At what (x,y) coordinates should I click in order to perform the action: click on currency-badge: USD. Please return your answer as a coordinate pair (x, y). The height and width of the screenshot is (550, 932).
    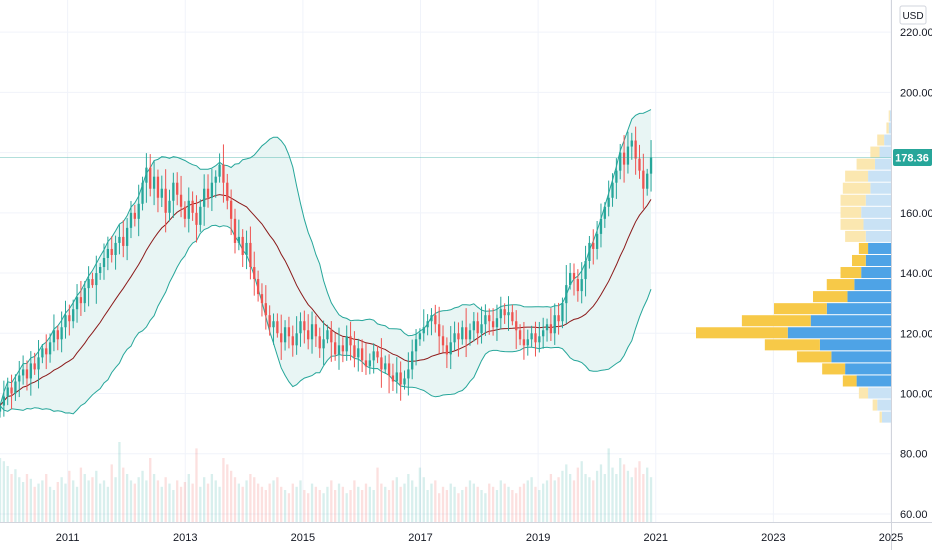
    Looking at the image, I should click on (913, 15).